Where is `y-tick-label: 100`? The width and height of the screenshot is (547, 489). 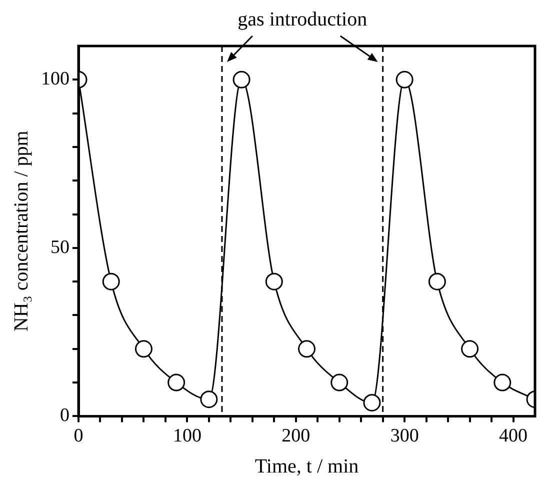 y-tick-label: 100 is located at coordinates (55, 79).